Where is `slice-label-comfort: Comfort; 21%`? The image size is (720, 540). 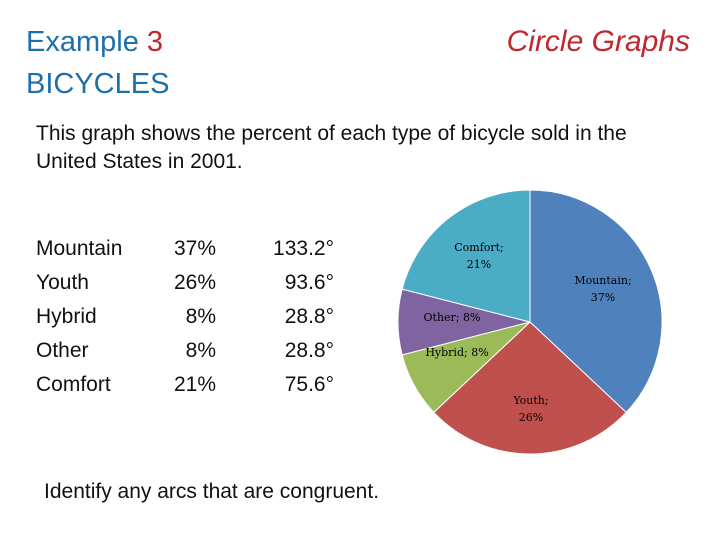
slice-label-comfort: Comfort; 21% is located at coordinates (479, 256).